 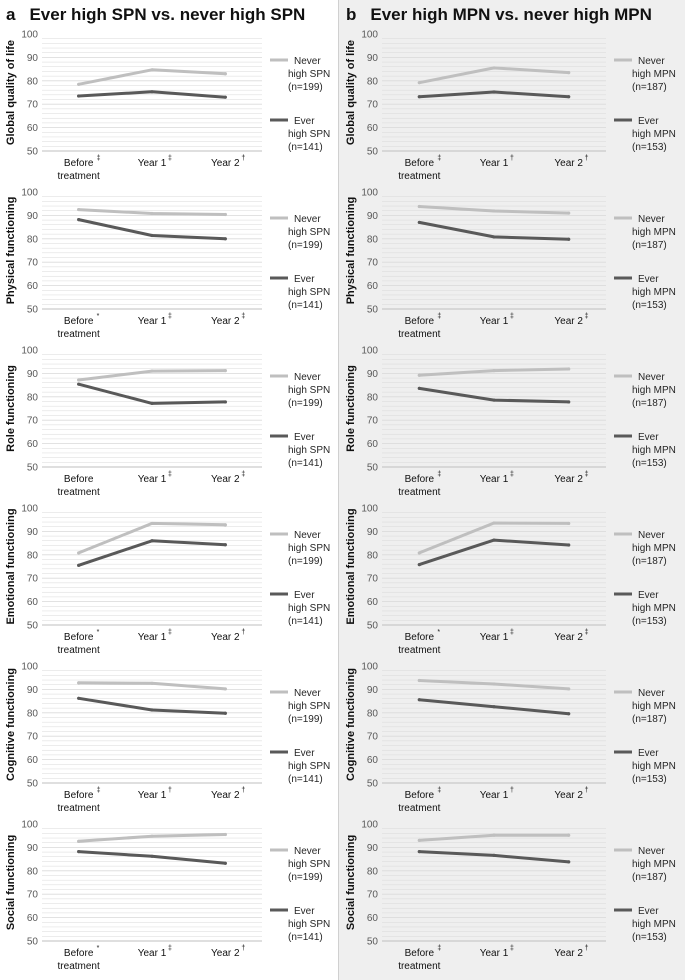 I want to click on chart-b-5-point-ever, so click(x=569, y=714).